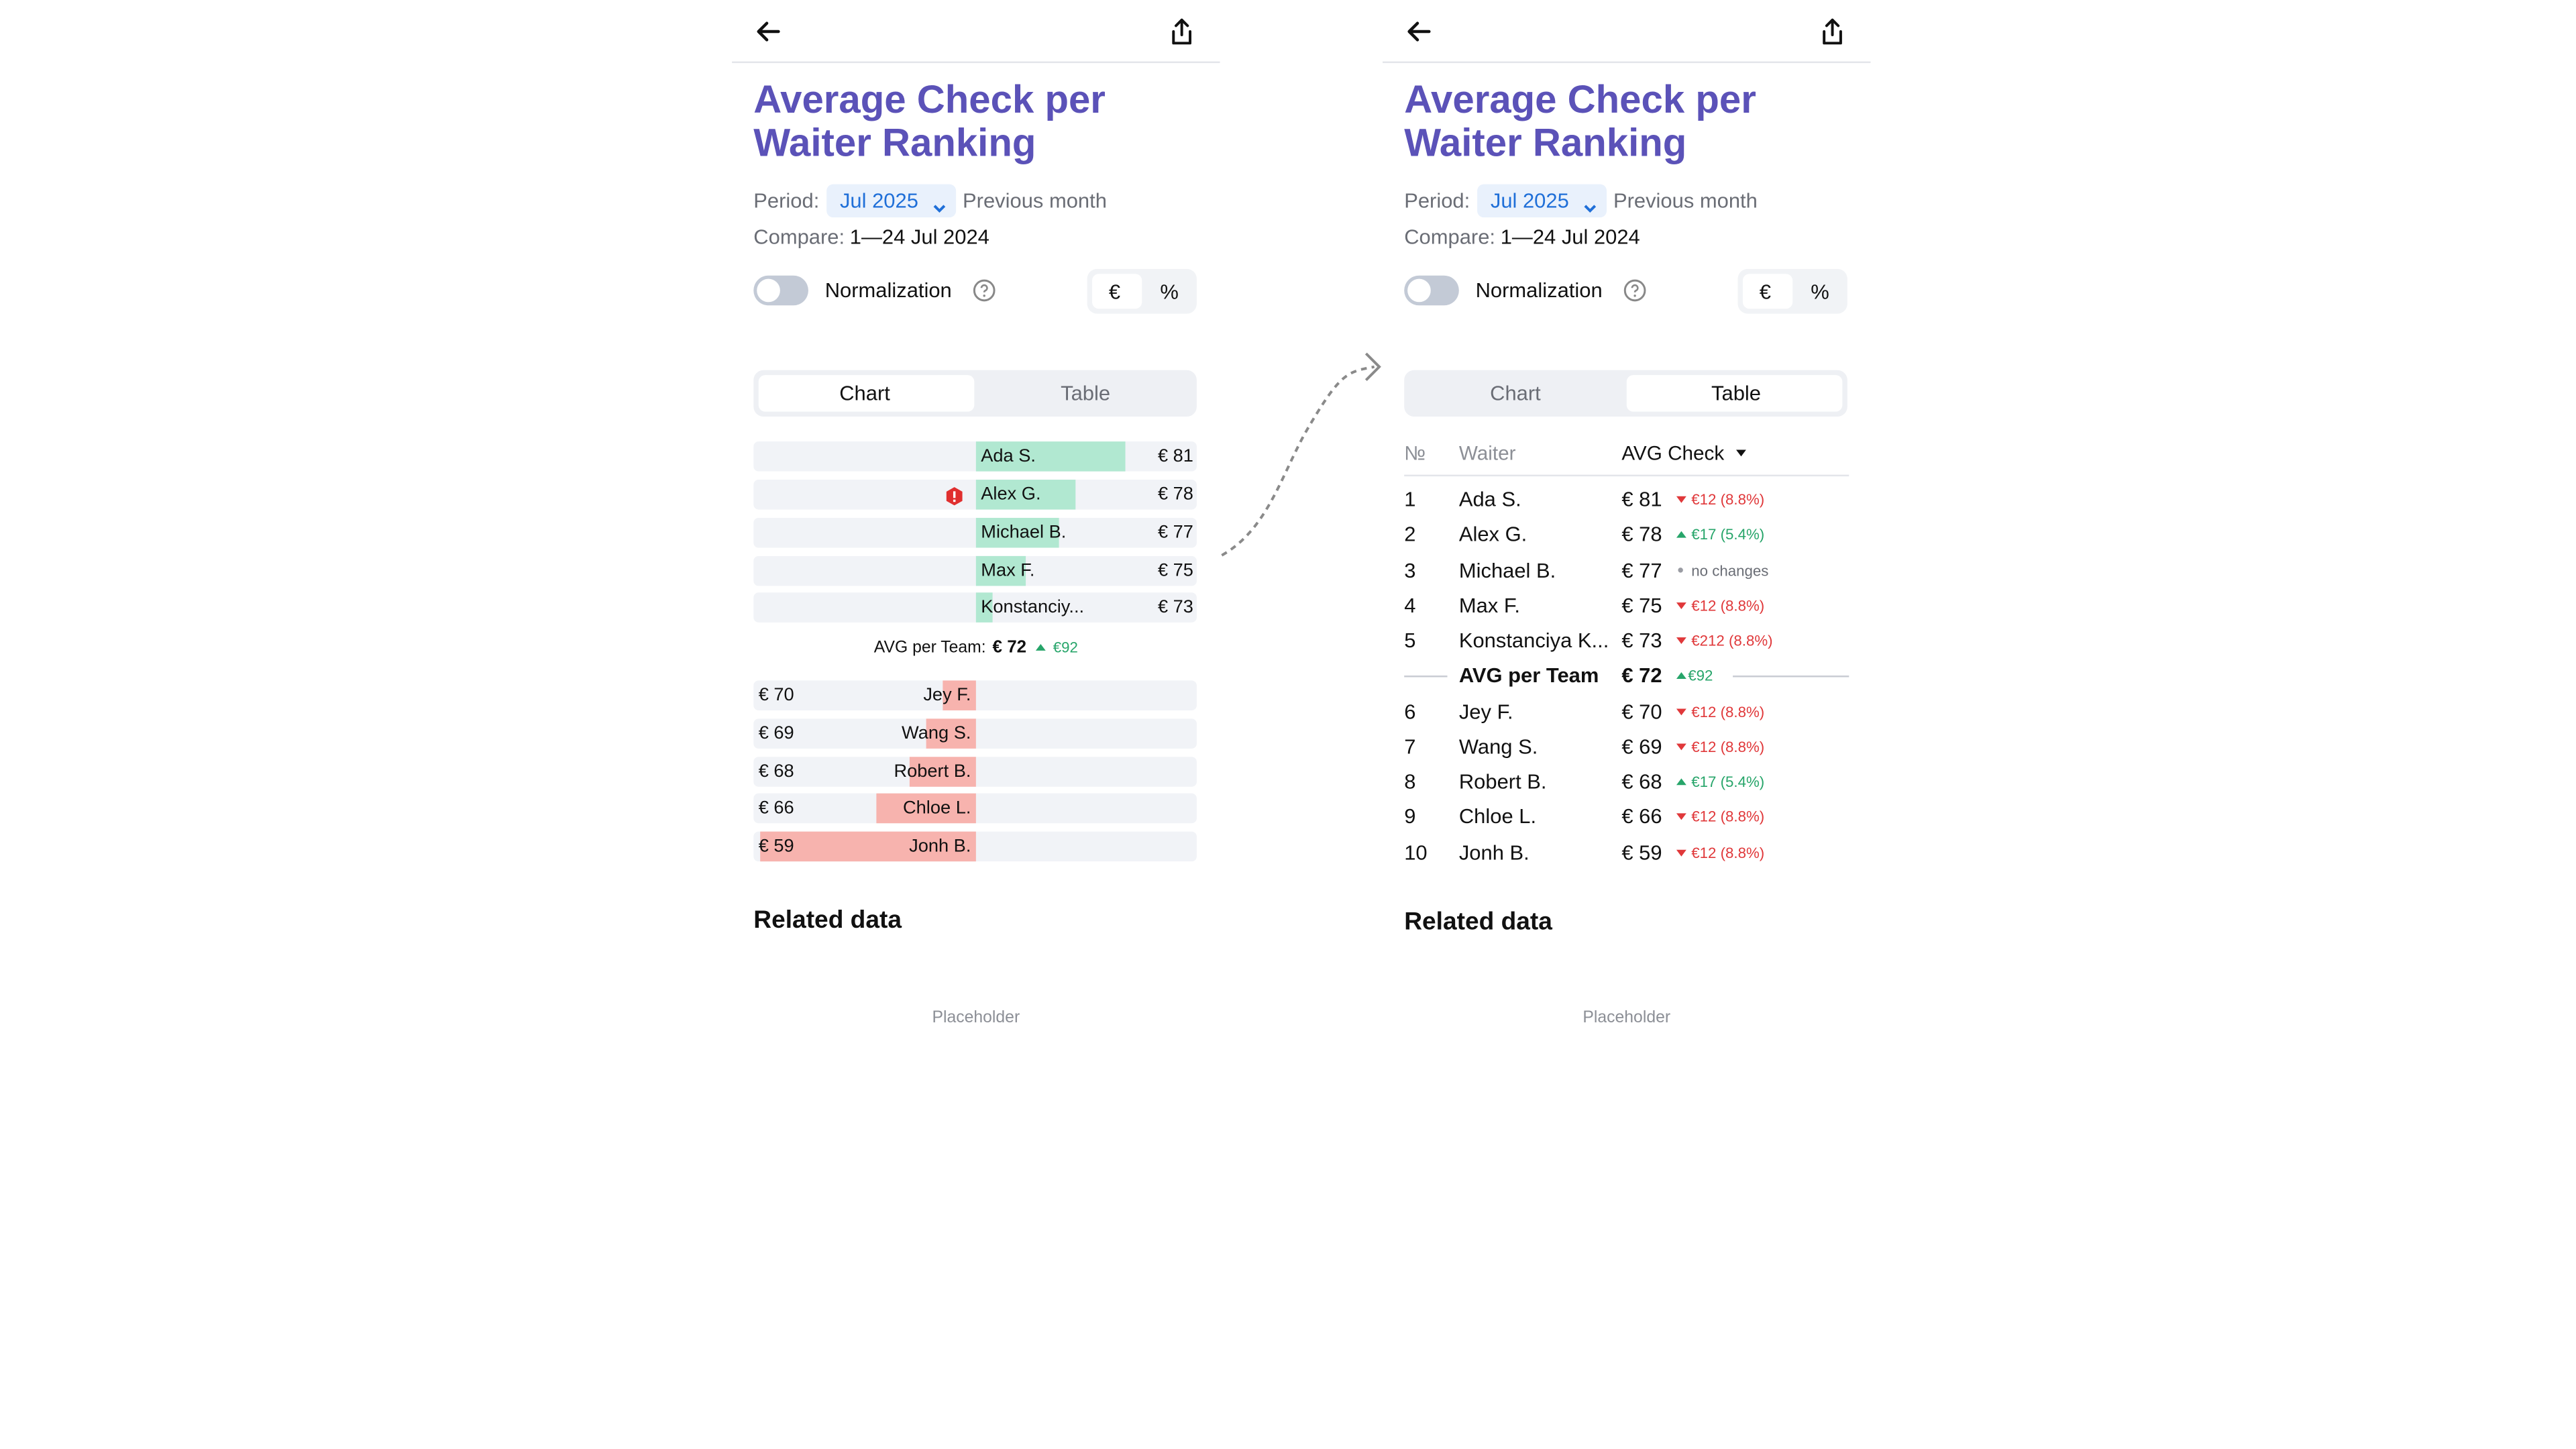  What do you see at coordinates (937, 808) in the screenshot?
I see `bar-name: Chloe L.` at bounding box center [937, 808].